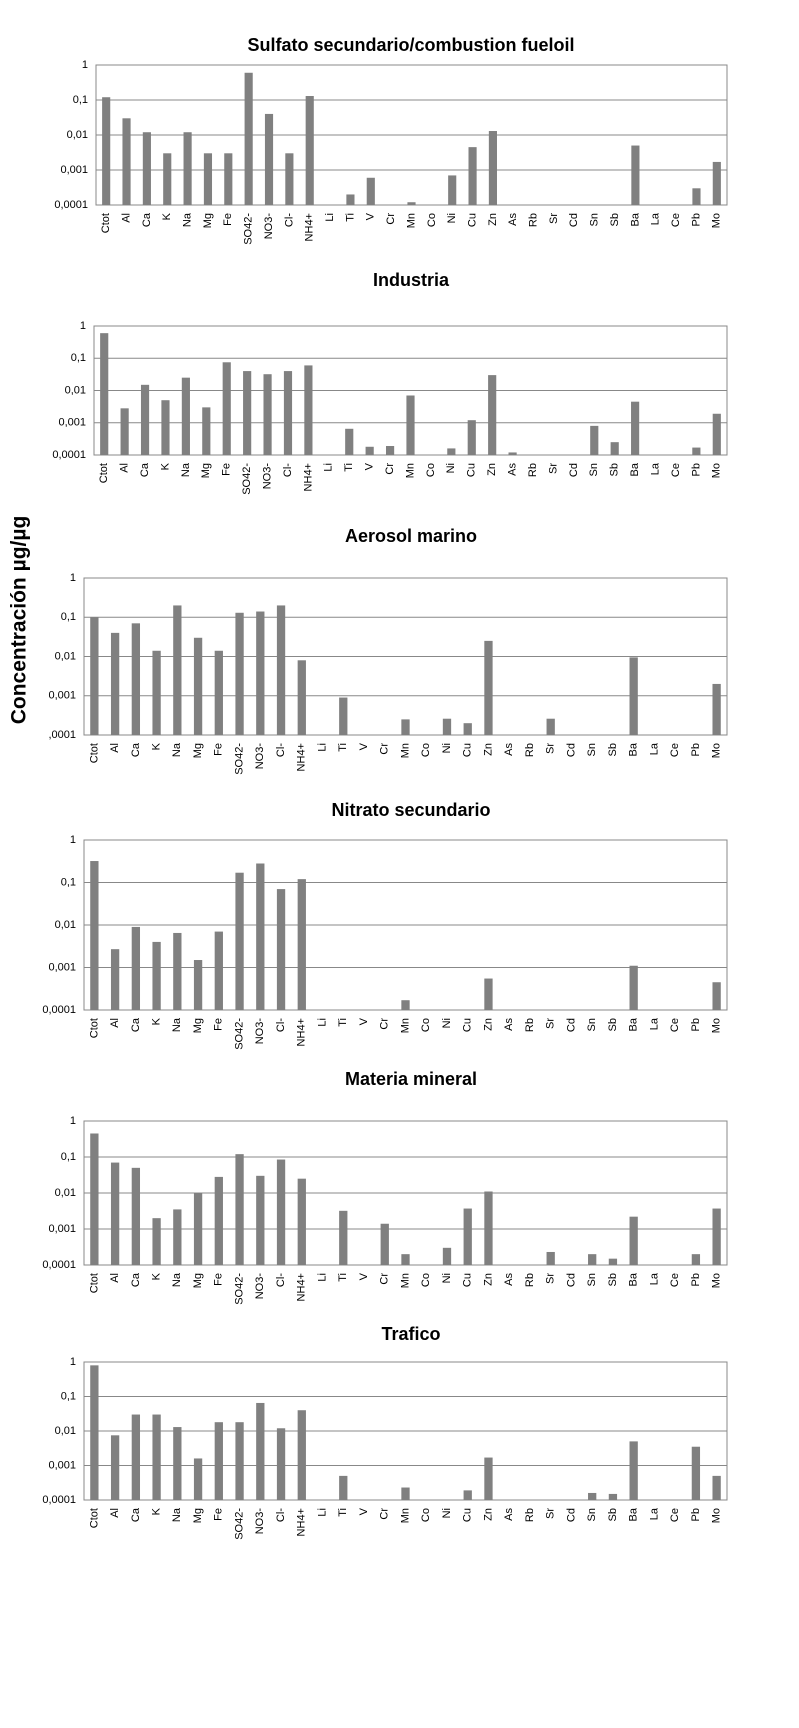  What do you see at coordinates (411, 536) in the screenshot?
I see `chart-title: Aerosol marino` at bounding box center [411, 536].